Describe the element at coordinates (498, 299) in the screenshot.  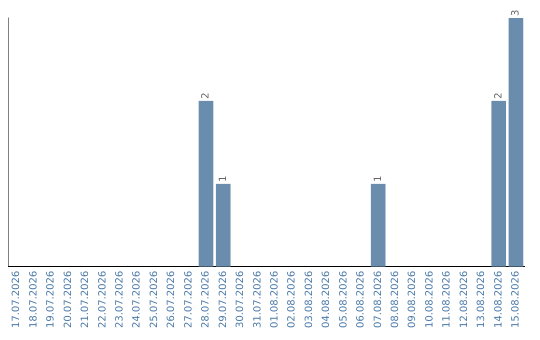
I see `x-tick-label: 14.08.2026` at that location.